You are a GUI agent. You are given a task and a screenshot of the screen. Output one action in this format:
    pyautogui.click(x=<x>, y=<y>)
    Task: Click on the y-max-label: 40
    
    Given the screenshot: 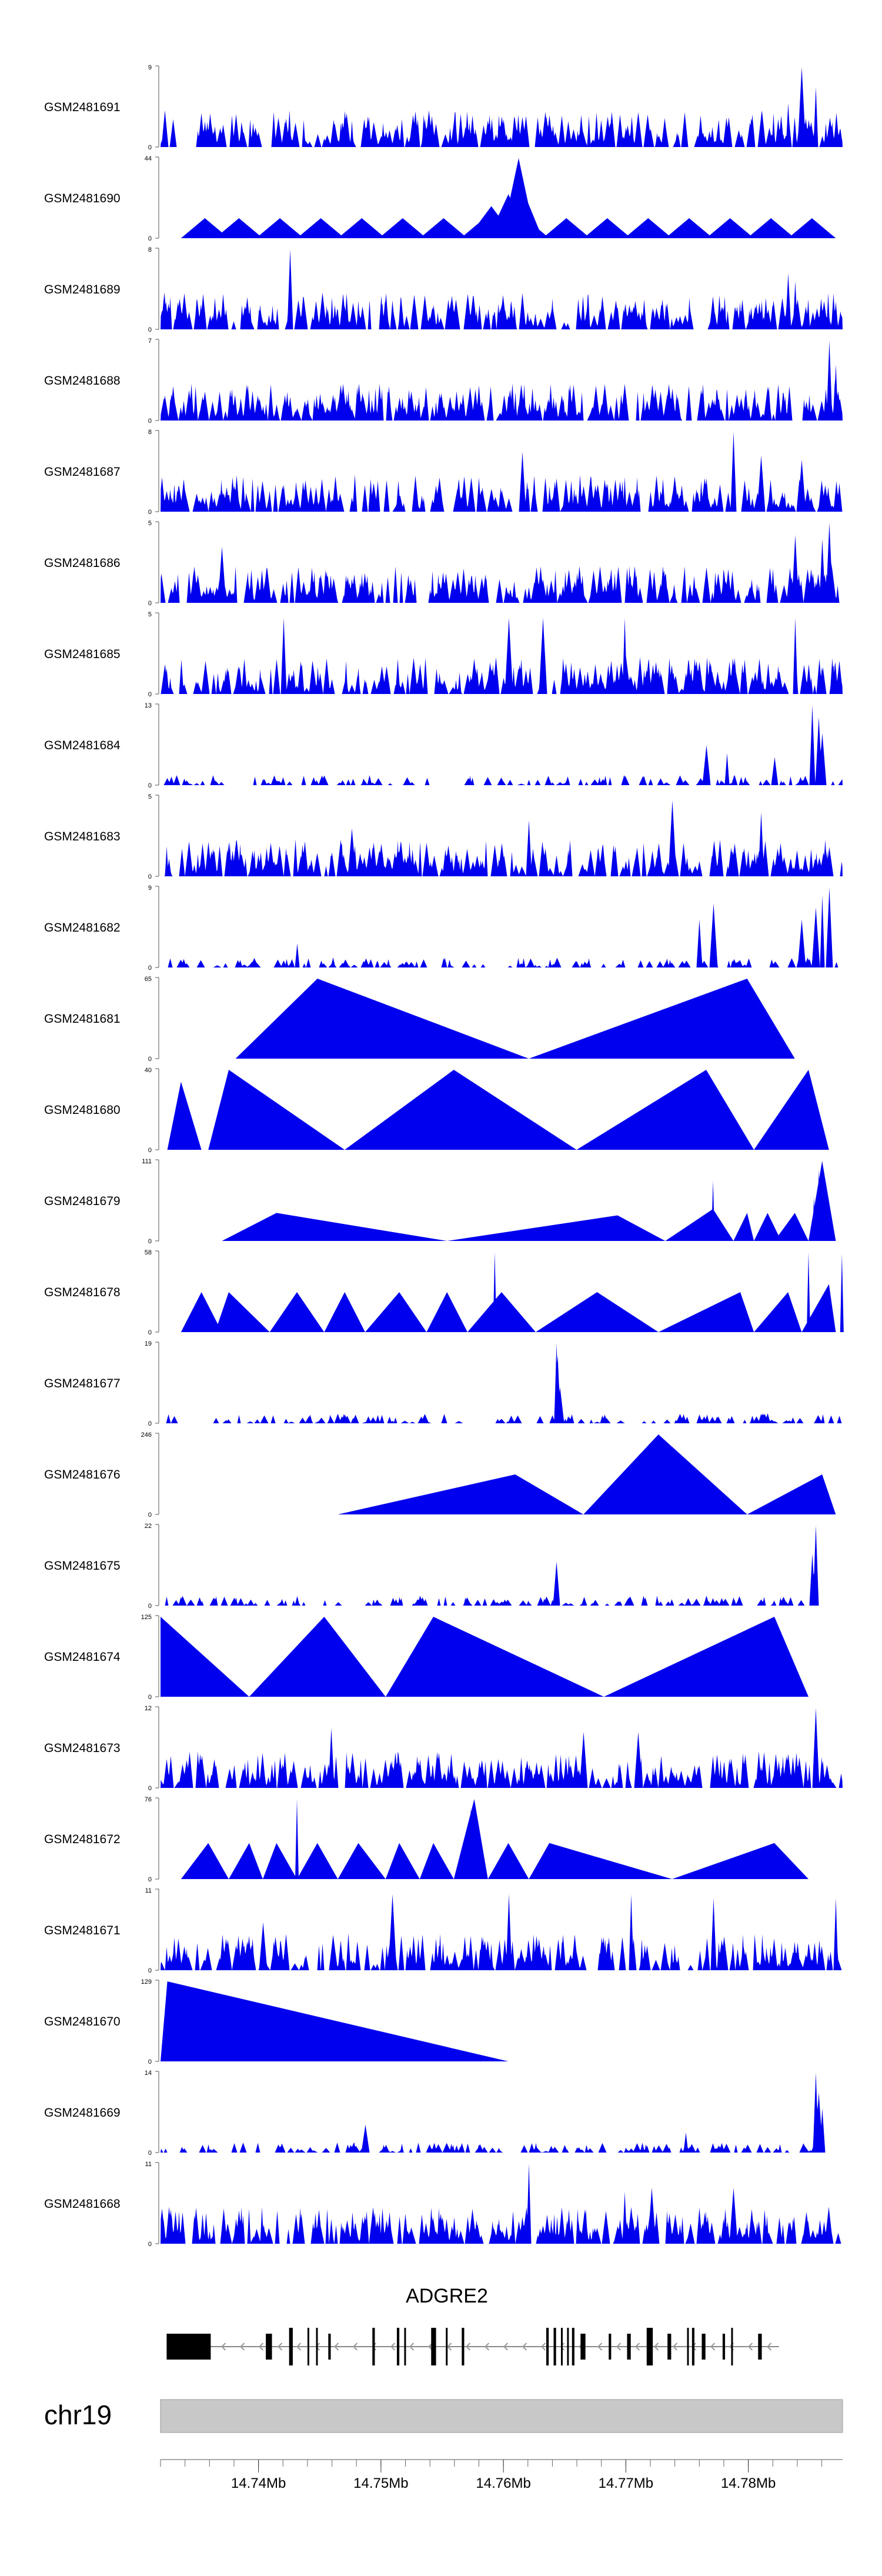 What is the action you would take?
    pyautogui.click(x=148, y=1070)
    